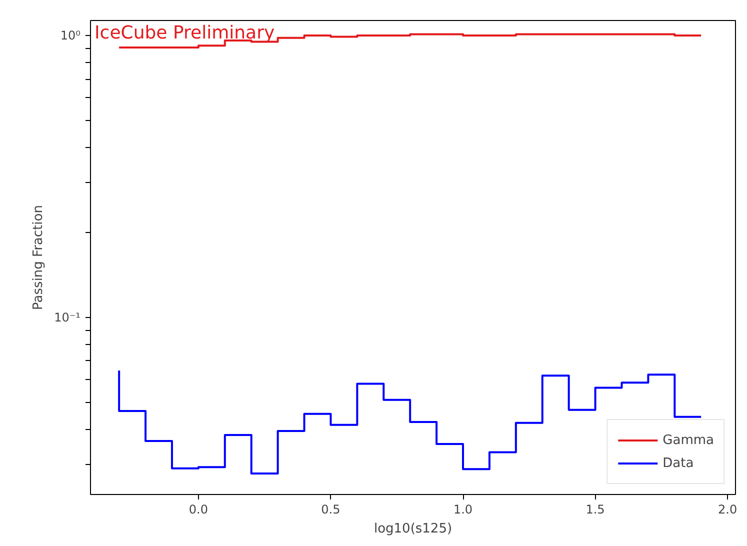 This screenshot has height=546, width=747. Describe the element at coordinates (413, 529) in the screenshot. I see `x-axis-title: log10(s125)` at that location.